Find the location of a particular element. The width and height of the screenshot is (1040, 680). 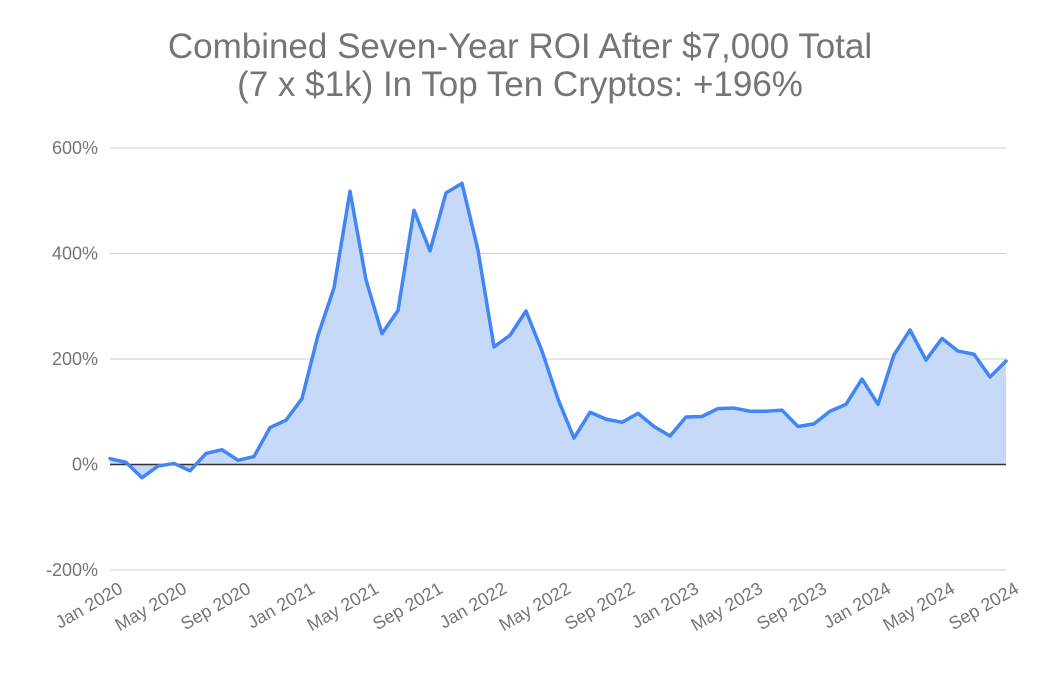

x-tick-label: Sep 2022 is located at coordinates (599, 606).